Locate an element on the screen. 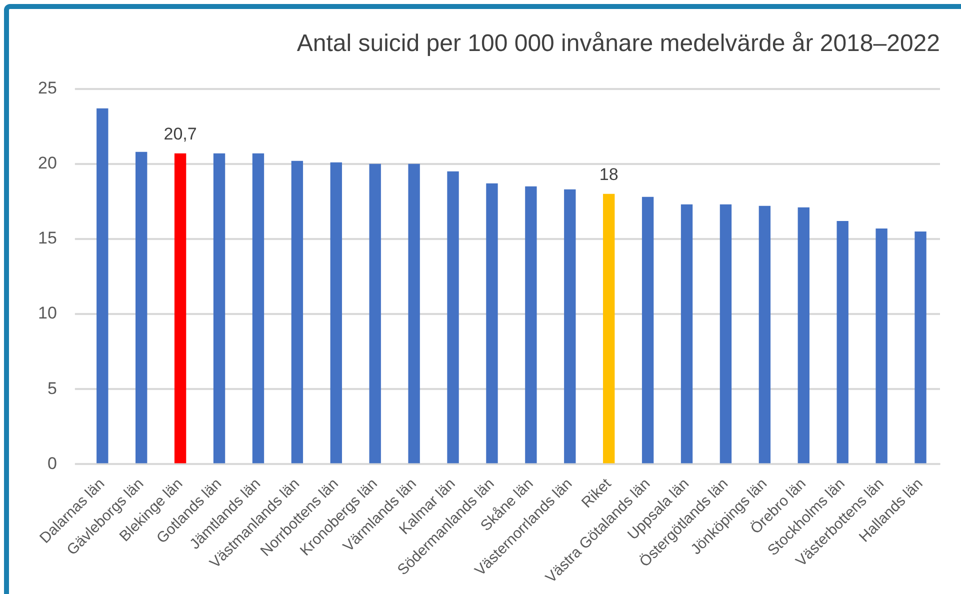  y-tick-label: 10 is located at coordinates (47, 313).